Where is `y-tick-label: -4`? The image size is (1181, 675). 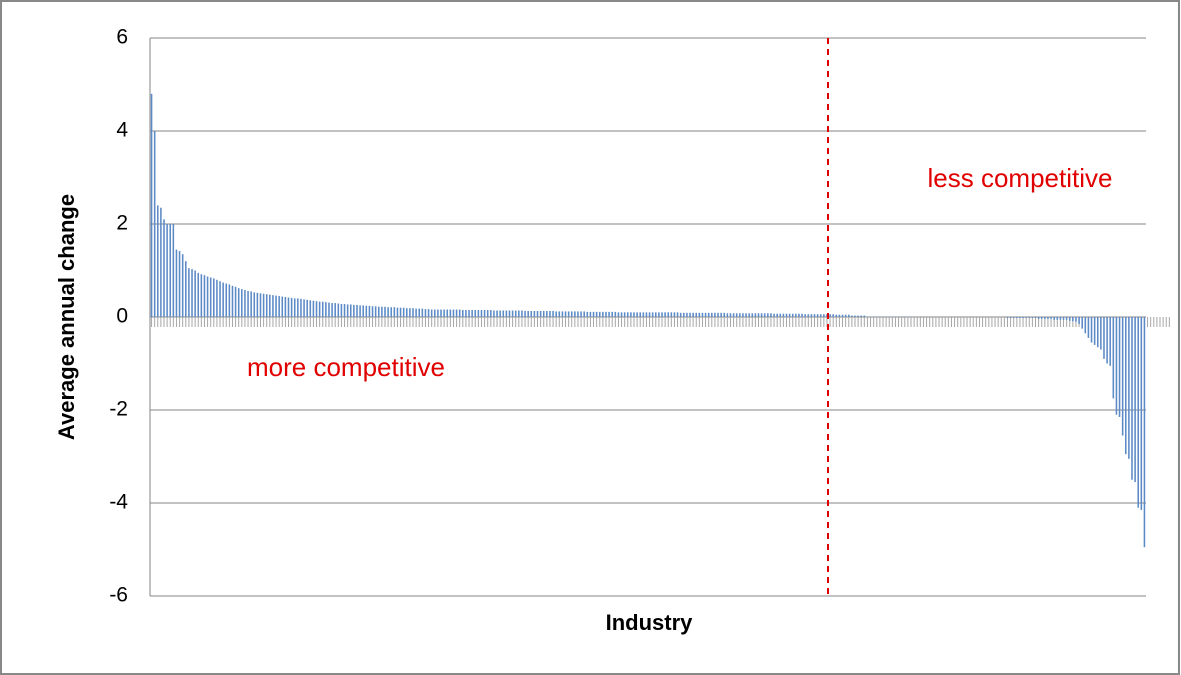 y-tick-label: -4 is located at coordinates (118, 502).